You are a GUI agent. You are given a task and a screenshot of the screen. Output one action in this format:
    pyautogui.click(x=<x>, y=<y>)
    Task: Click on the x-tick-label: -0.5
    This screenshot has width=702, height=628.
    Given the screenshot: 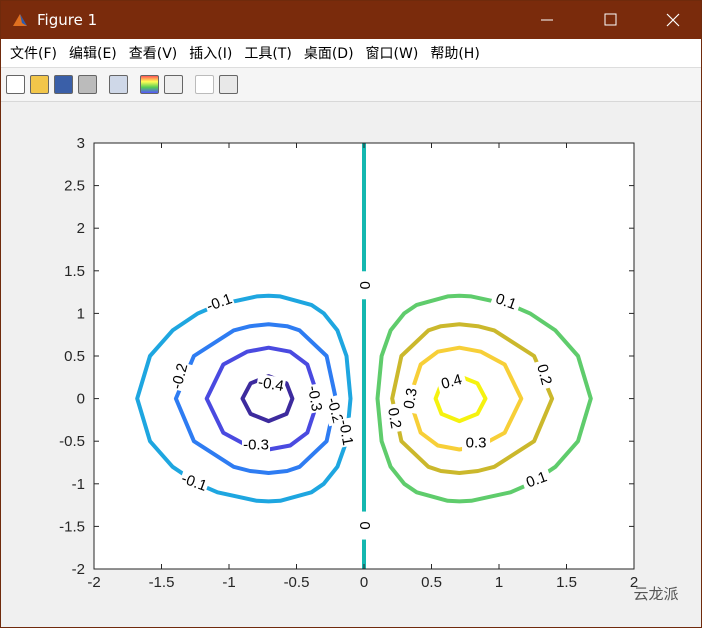 What is the action you would take?
    pyautogui.click(x=297, y=582)
    